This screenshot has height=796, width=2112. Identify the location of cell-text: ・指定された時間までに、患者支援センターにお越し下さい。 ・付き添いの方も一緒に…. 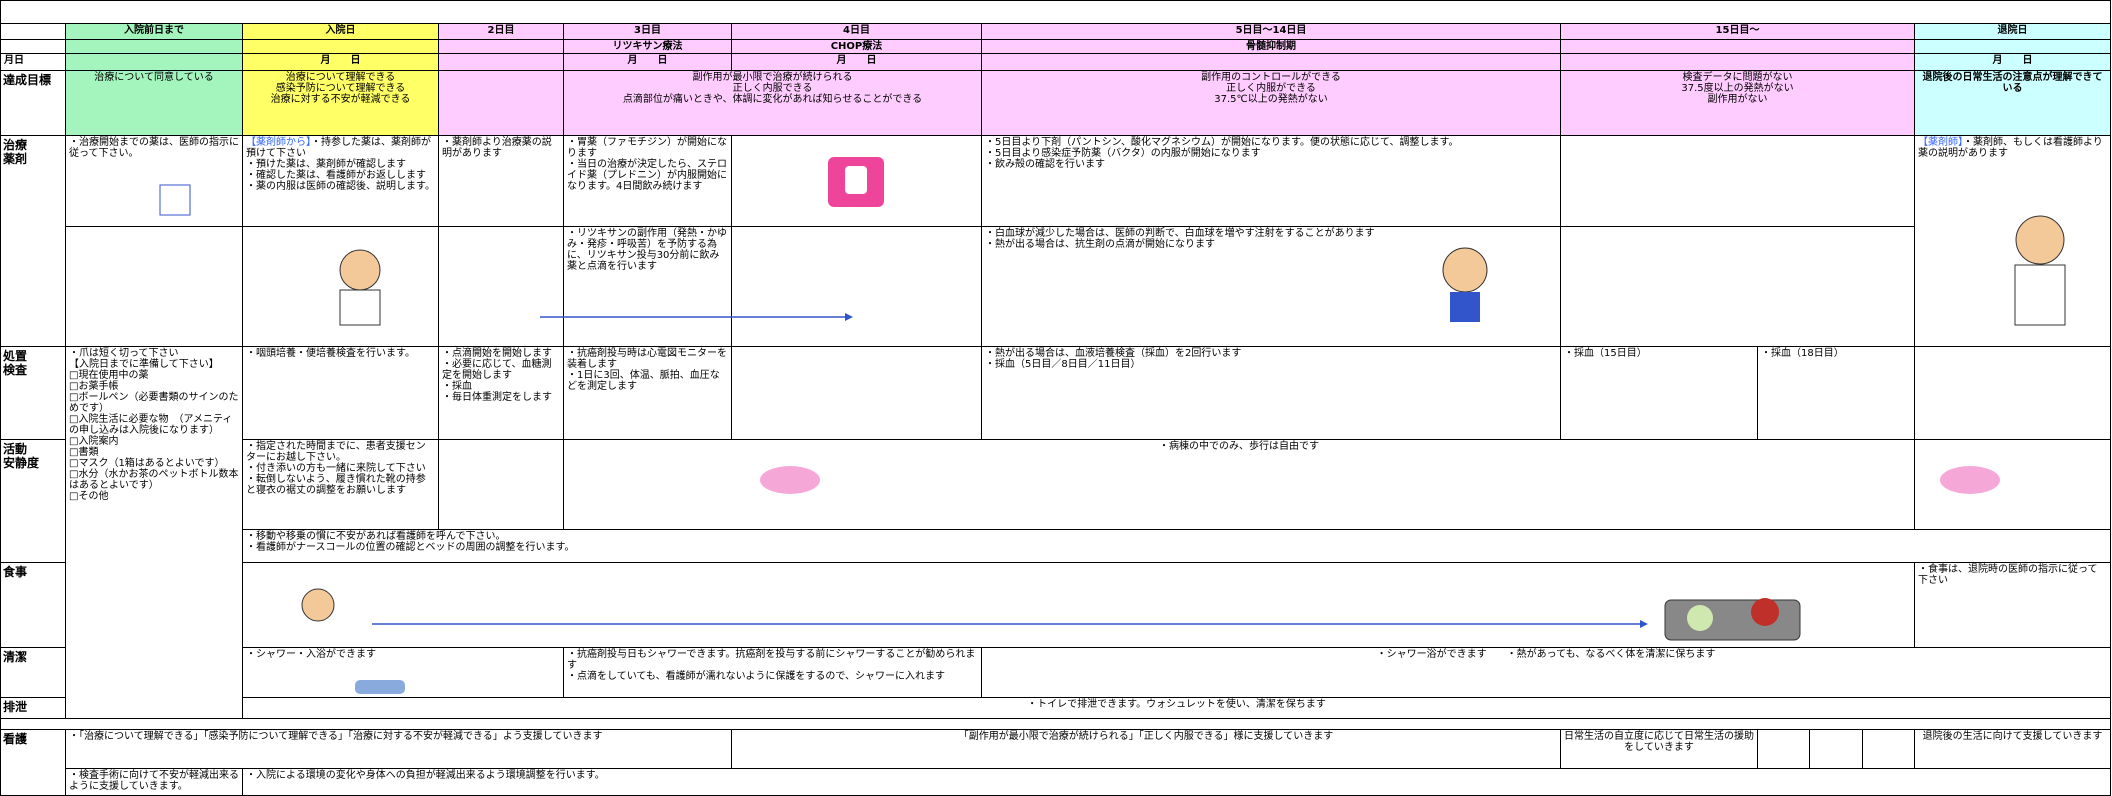
(336, 468).